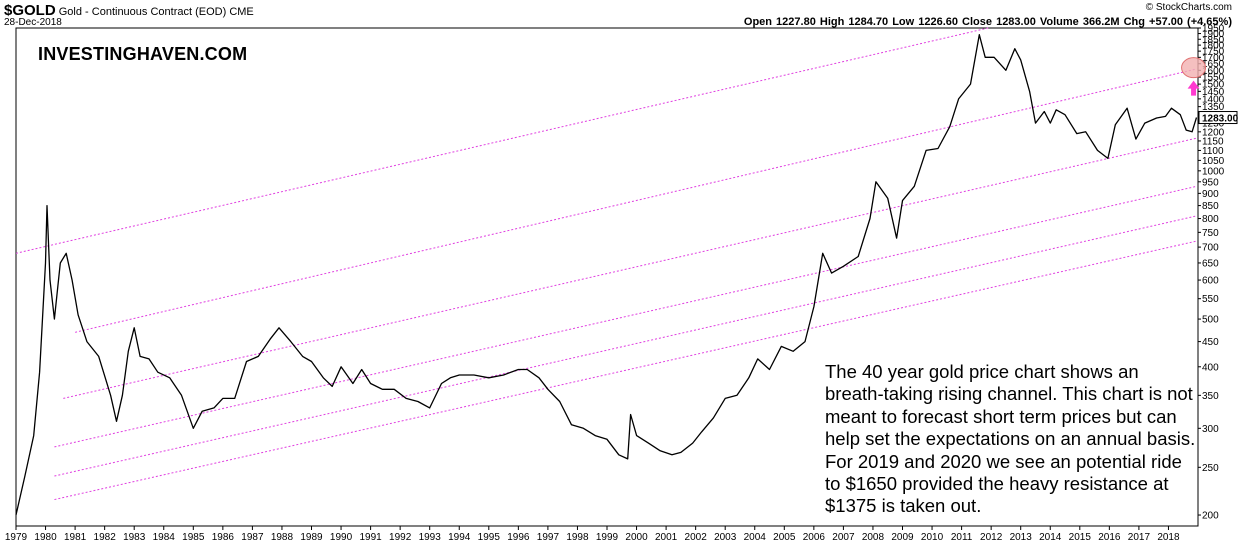 The width and height of the screenshot is (1240, 546). What do you see at coordinates (164, 537) in the screenshot?
I see `x-tick-label: 1984` at bounding box center [164, 537].